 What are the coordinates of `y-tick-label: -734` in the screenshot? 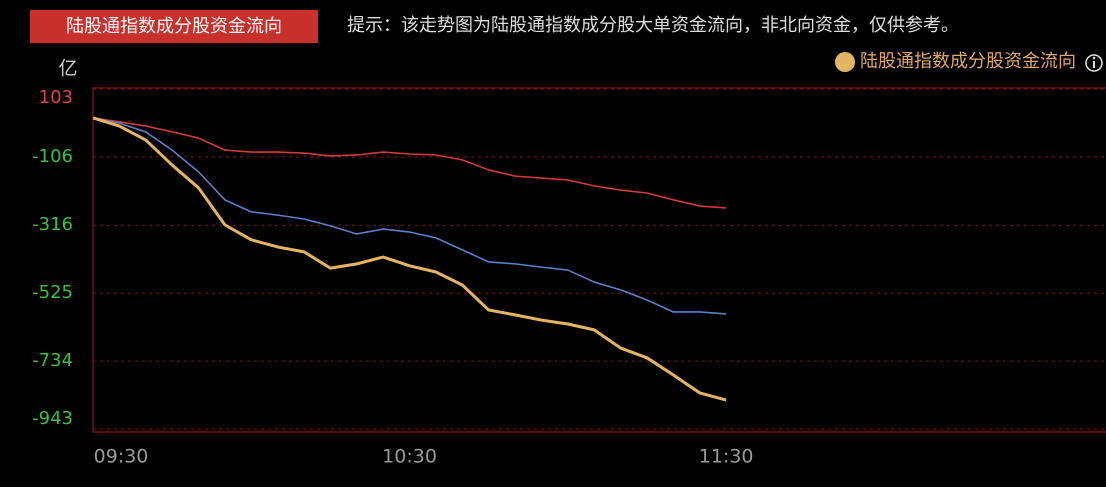 It's located at (52, 360).